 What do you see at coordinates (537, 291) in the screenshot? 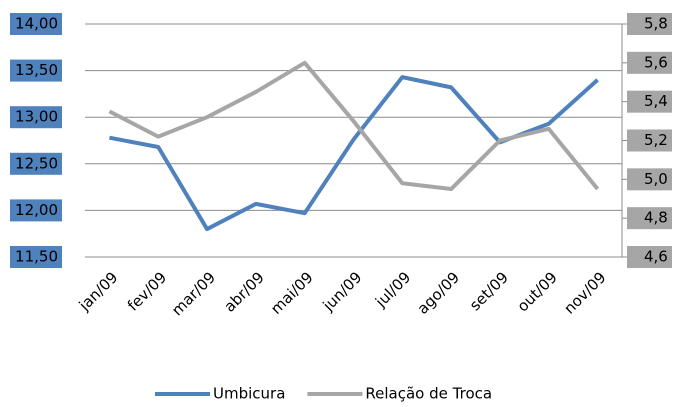
I see `x-tick-label: out/09` at bounding box center [537, 291].